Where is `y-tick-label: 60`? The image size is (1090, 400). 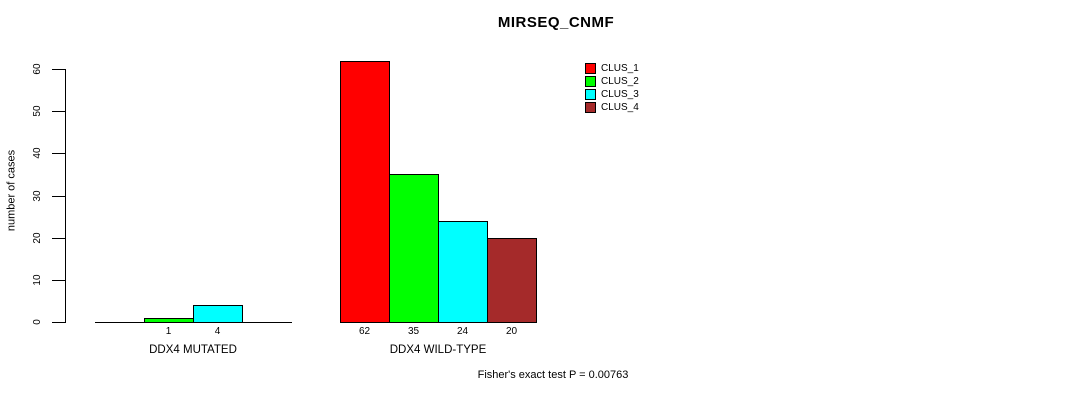
y-tick-label: 60 is located at coordinates (37, 69).